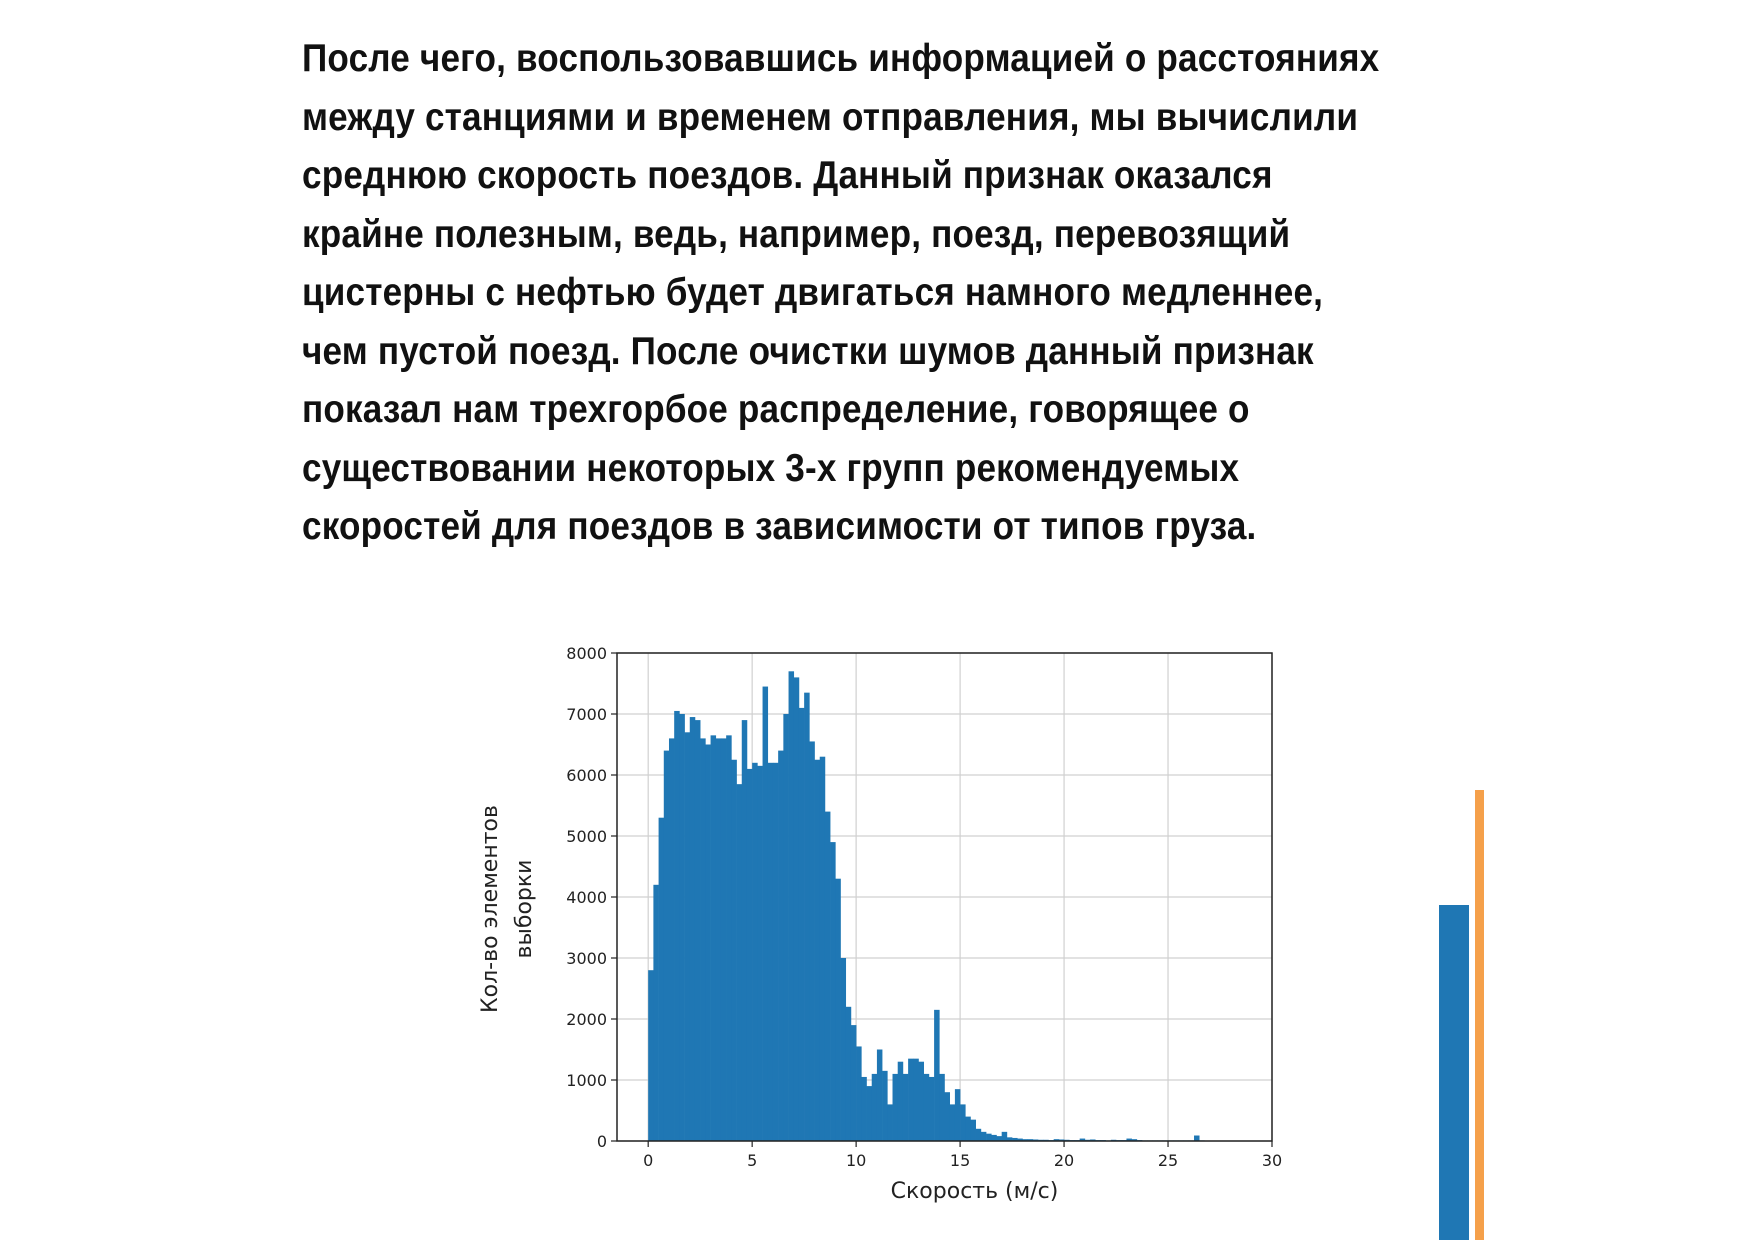 Image resolution: width=1755 pixels, height=1240 pixels. I want to click on y-tick-label: 1000, so click(586, 1080).